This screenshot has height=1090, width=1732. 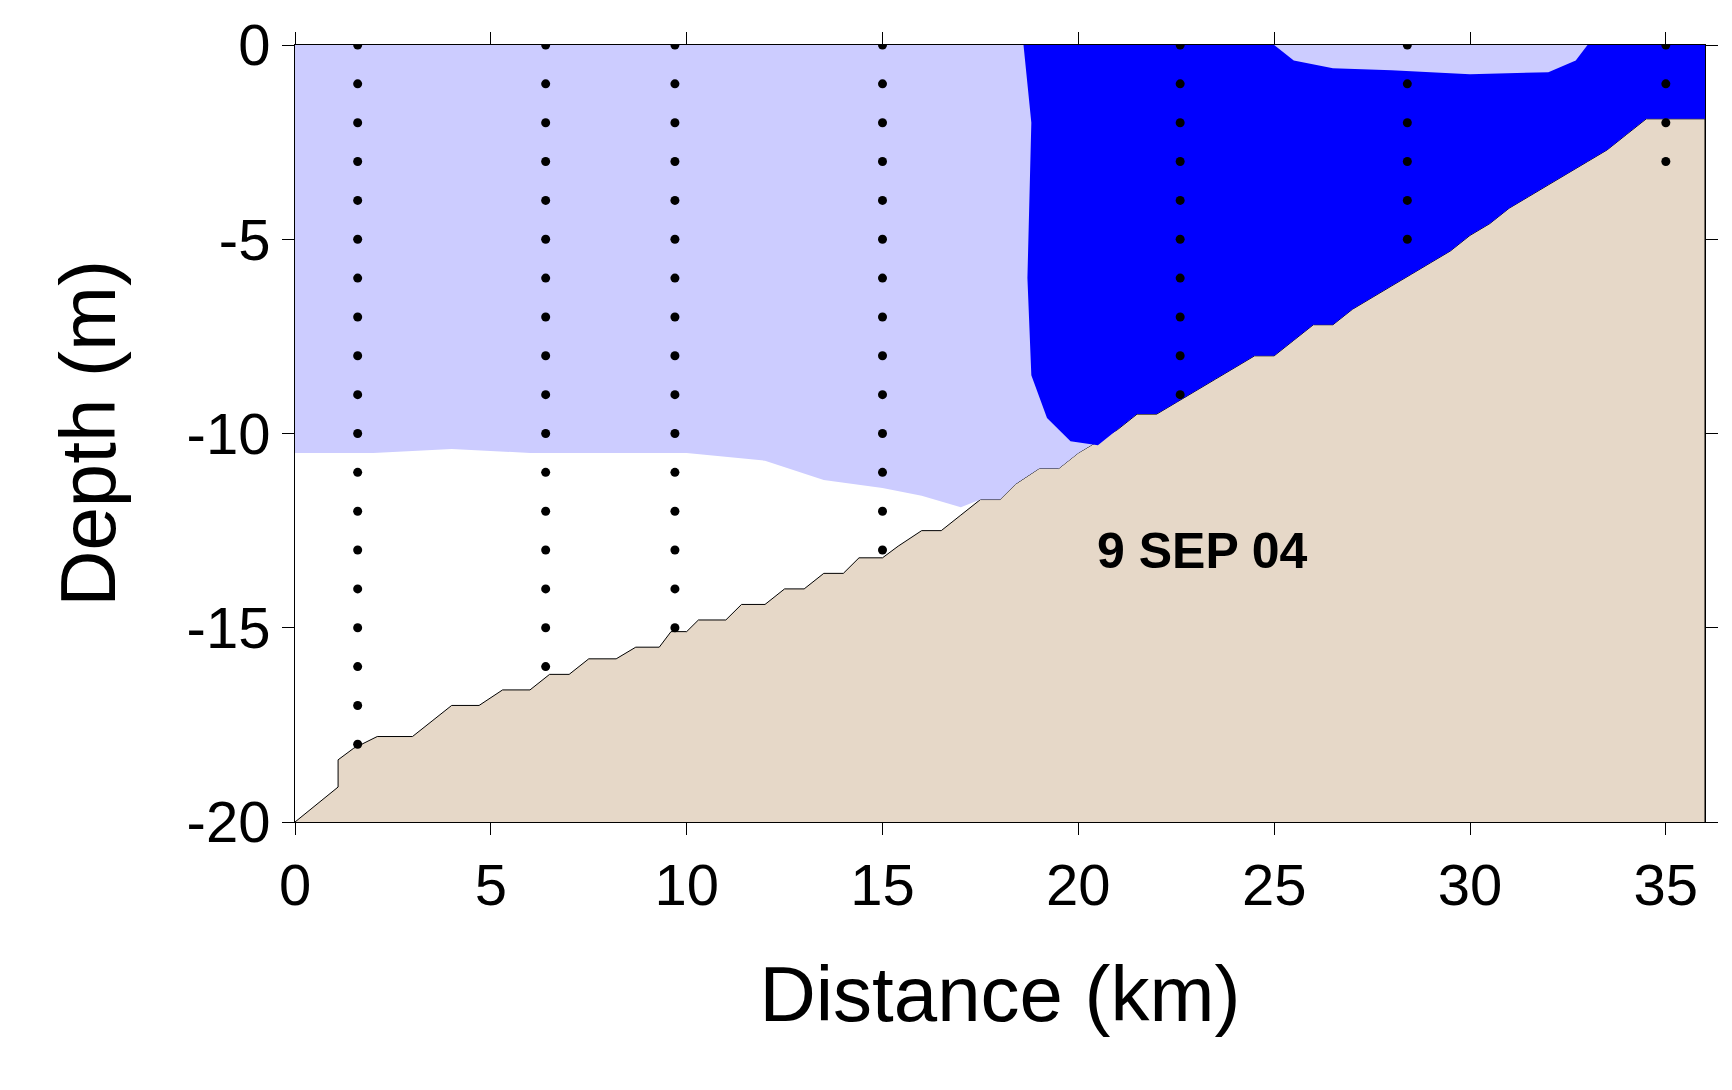 I want to click on y-tick-label: -10, so click(x=228, y=433).